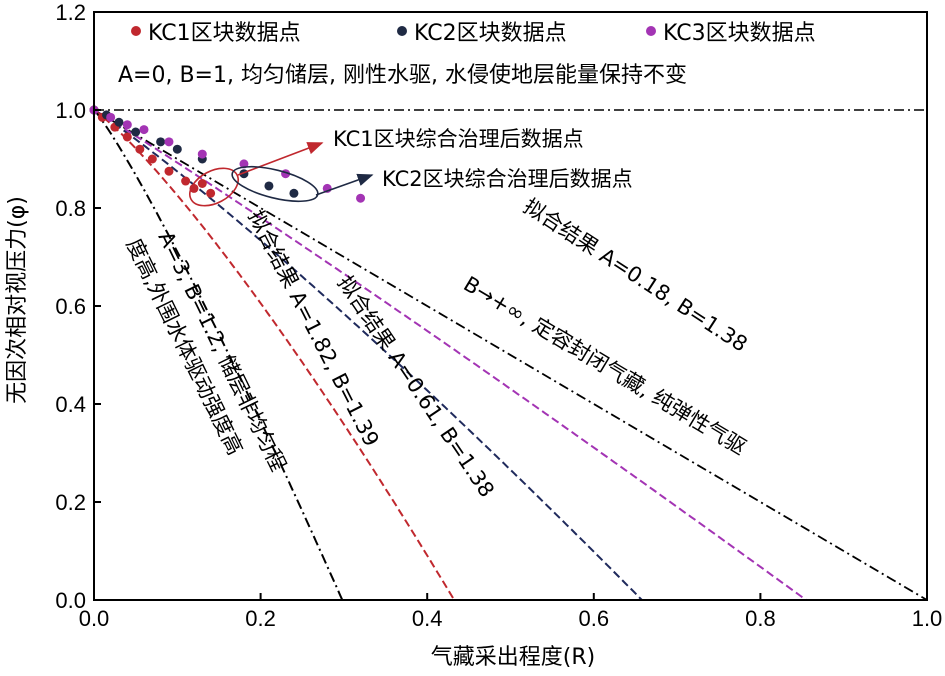 This screenshot has height=676, width=945. What do you see at coordinates (490, 33) in the screenshot?
I see `legend-label-kc2: KC2区块数据点` at bounding box center [490, 33].